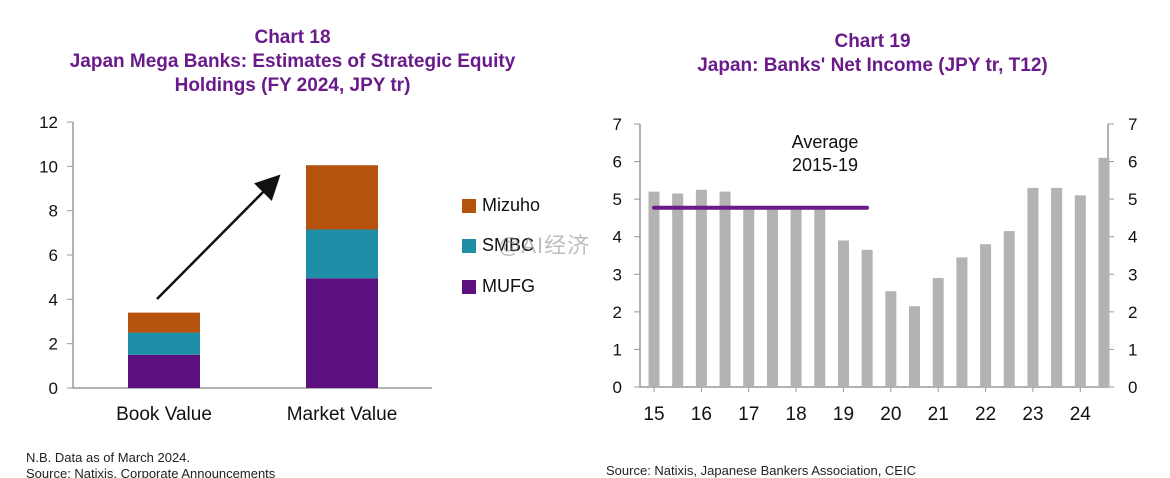  I want to click on chart19-x-tick-label: 17, so click(748, 414).